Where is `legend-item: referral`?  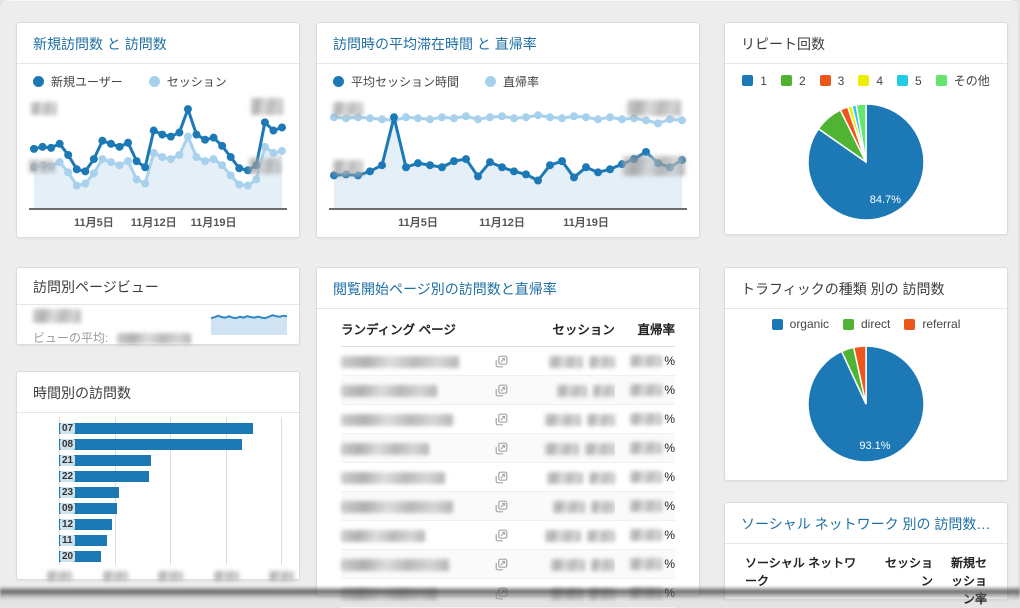
legend-item: referral is located at coordinates (932, 324).